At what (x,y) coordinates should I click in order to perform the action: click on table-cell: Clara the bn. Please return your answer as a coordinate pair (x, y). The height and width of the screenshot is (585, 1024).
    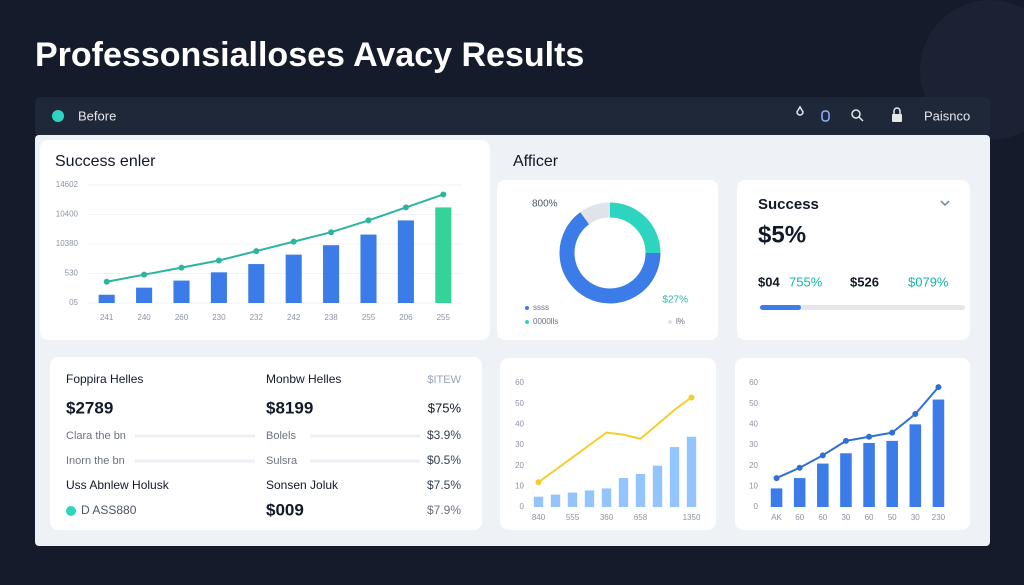
    Looking at the image, I should click on (96, 436).